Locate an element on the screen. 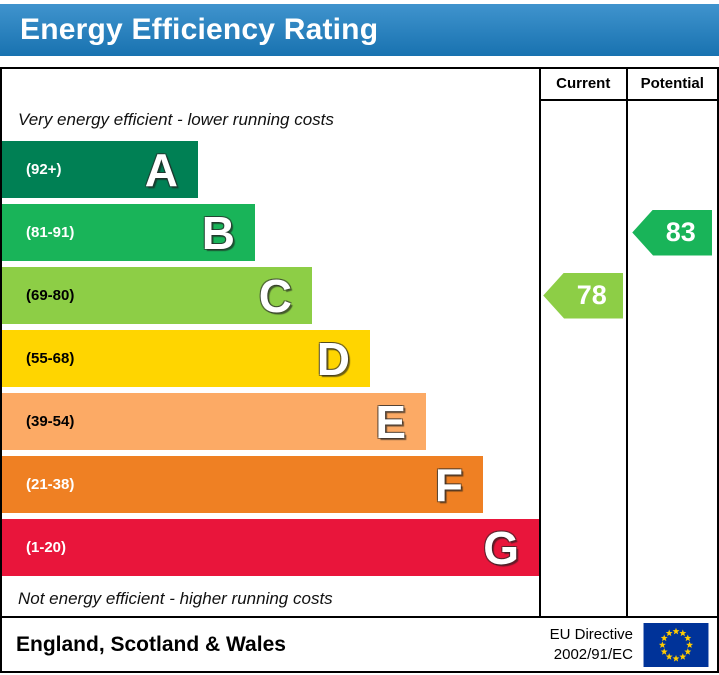 The height and width of the screenshot is (675, 719). chart-title-bar: Energy Efficiency Rating is located at coordinates (359, 30).